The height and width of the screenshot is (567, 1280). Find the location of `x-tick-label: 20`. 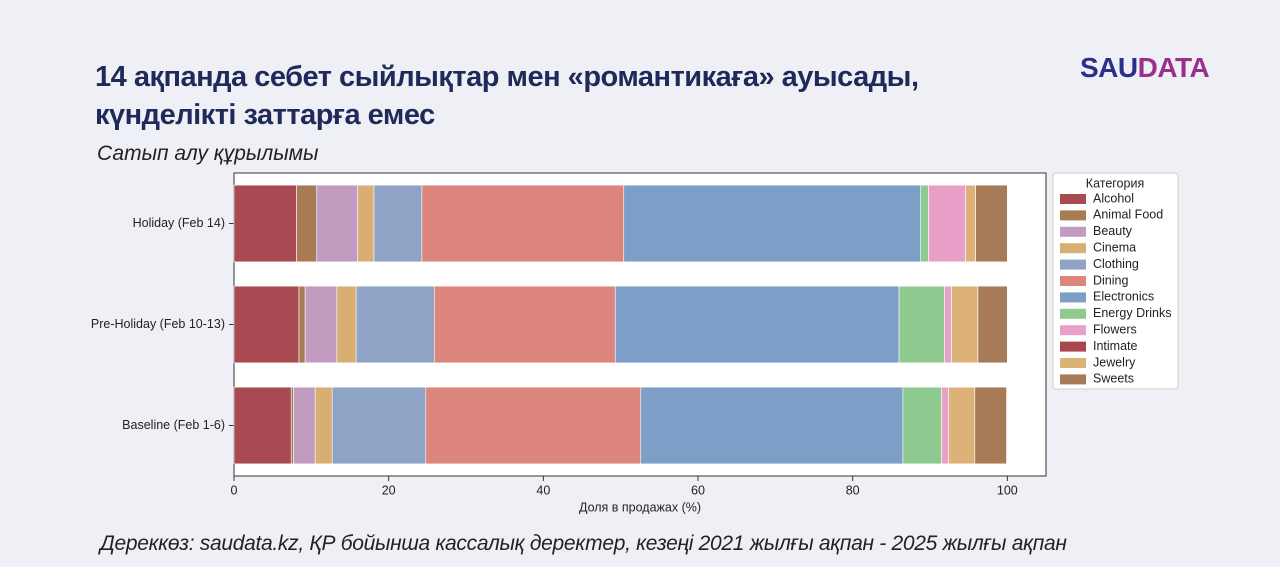

x-tick-label: 20 is located at coordinates (389, 490).